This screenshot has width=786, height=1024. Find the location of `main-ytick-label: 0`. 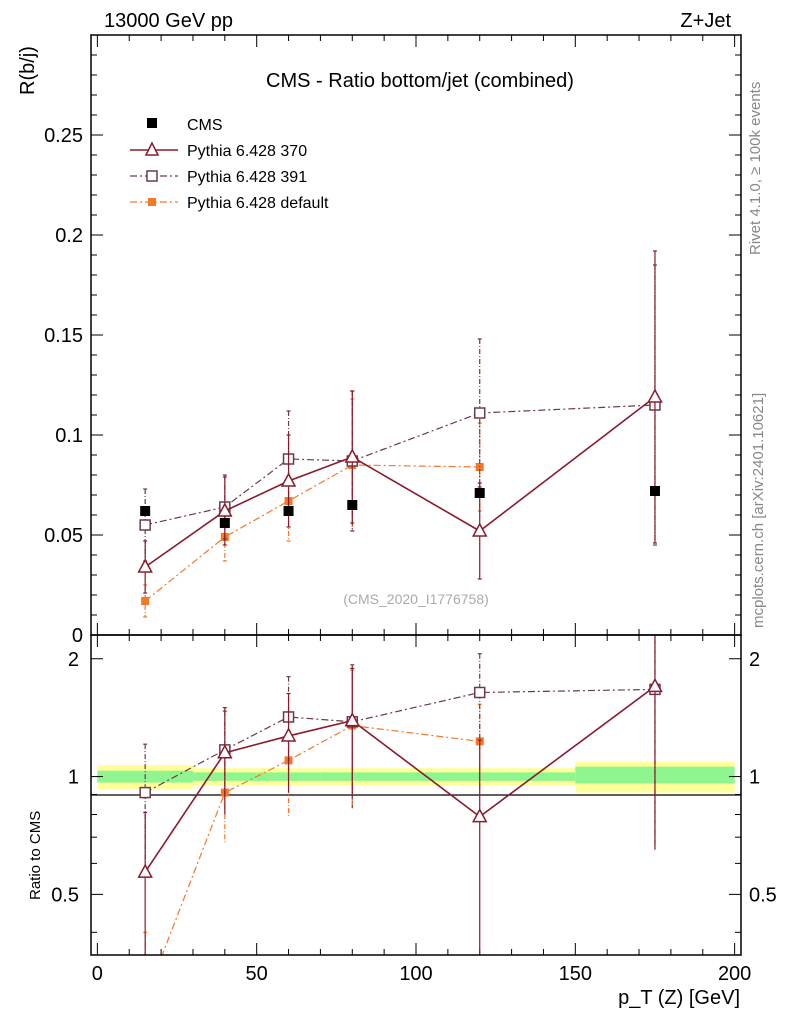

main-ytick-label: 0 is located at coordinates (77, 636).